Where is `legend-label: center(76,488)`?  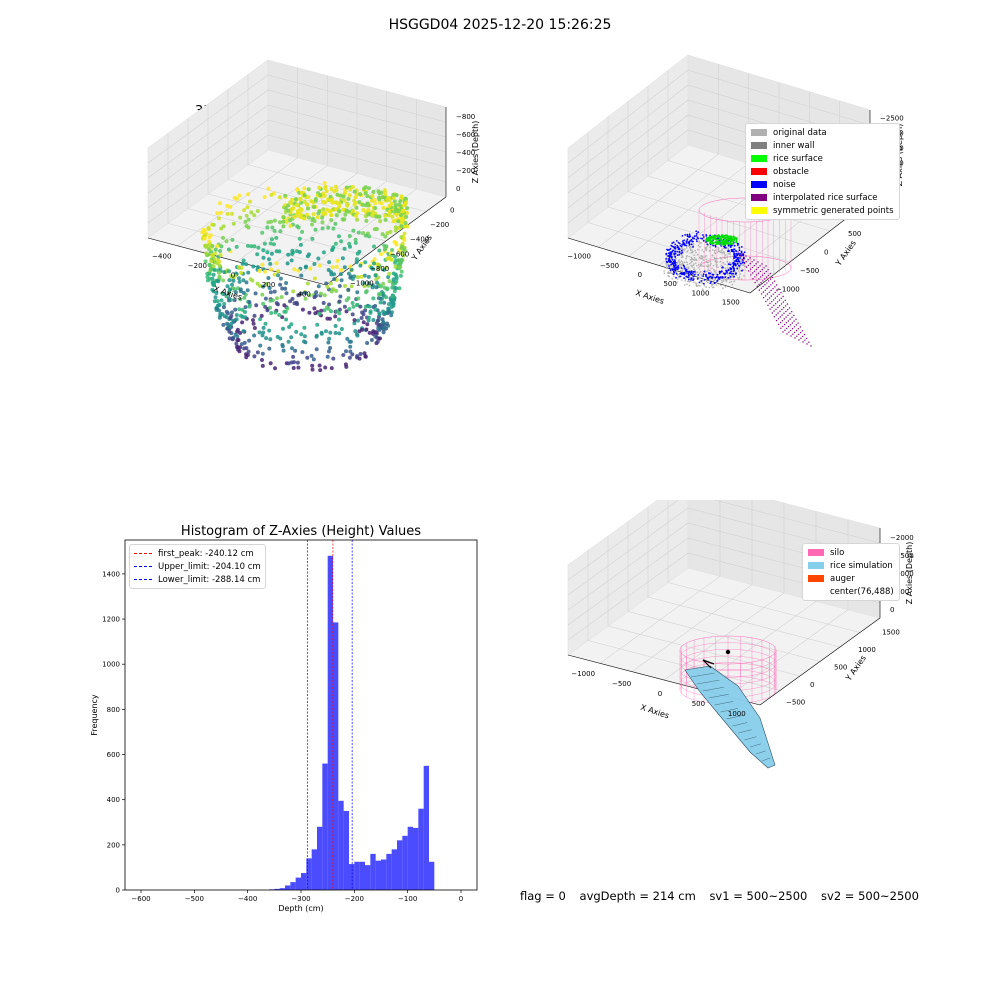
legend-label: center(76,488) is located at coordinates (862, 591).